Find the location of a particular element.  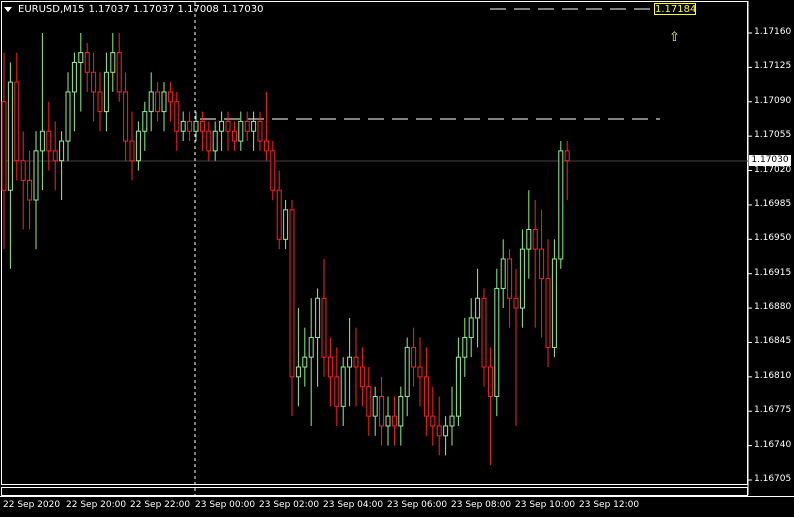

time-tick-label: 23 Sep 00:00 is located at coordinates (225, 505).